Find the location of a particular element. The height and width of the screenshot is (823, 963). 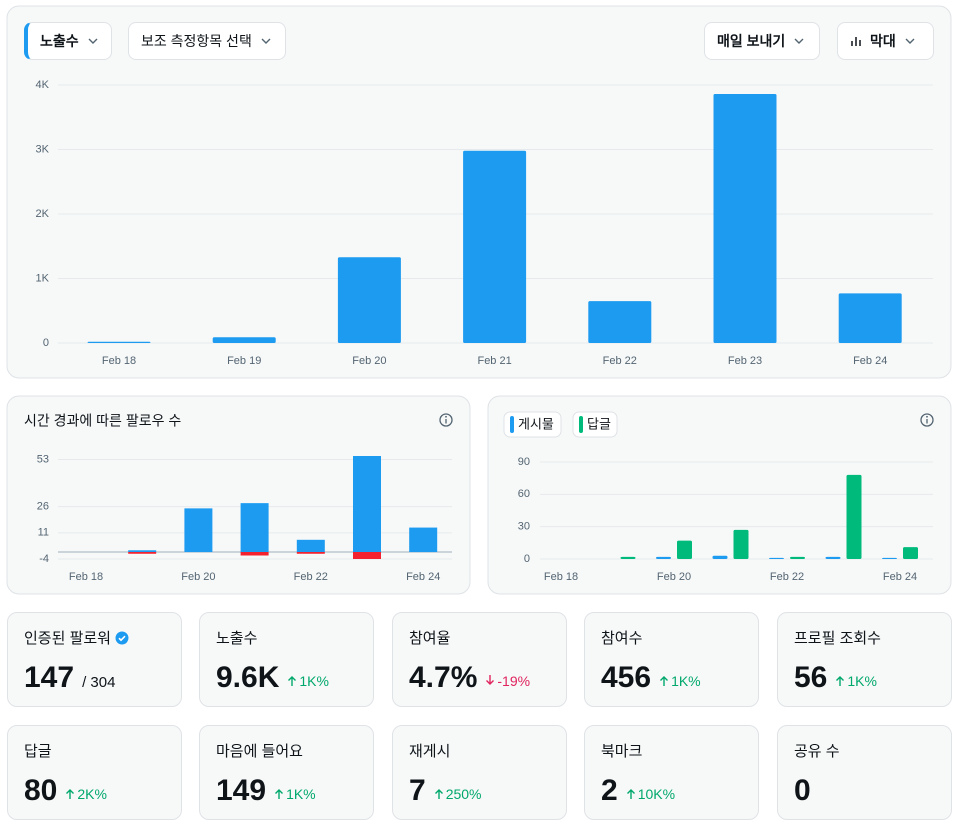

stat-value-row: 456 1K% is located at coordinates (651, 678).